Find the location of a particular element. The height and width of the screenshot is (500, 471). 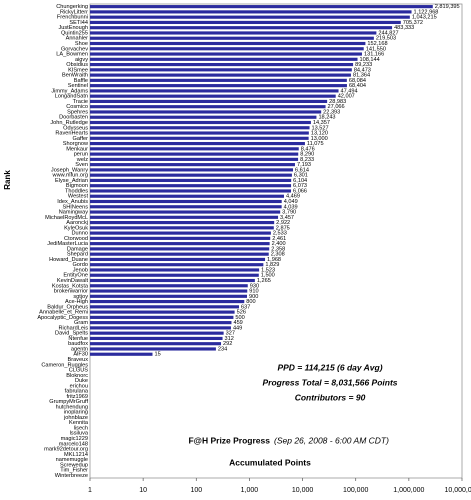

y-tick-label: Namingway is located at coordinates (73, 213).